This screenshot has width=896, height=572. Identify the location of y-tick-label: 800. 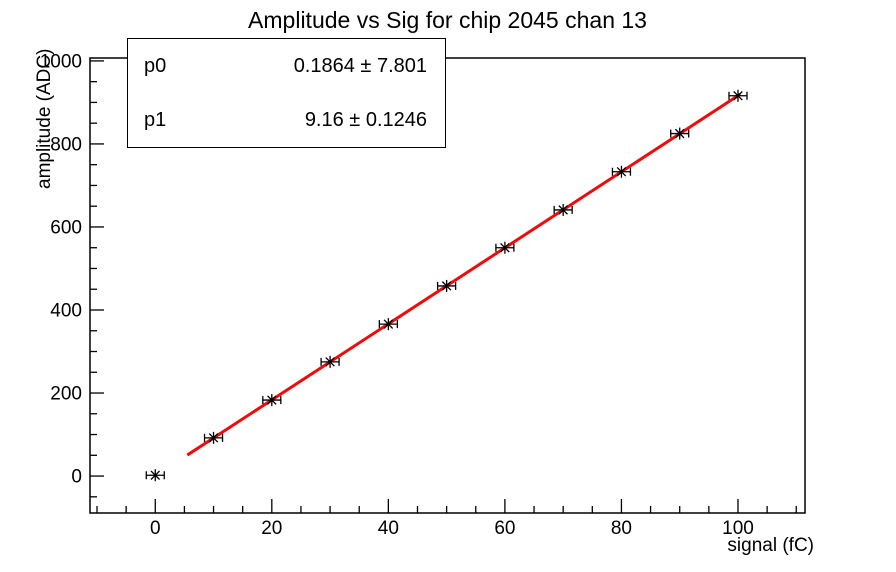
(66, 144).